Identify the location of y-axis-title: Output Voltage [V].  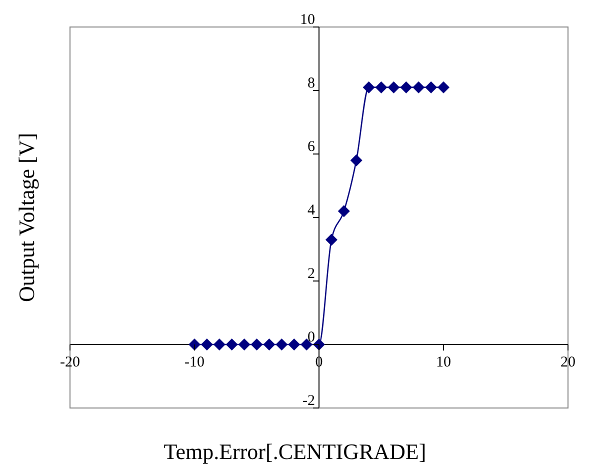
(26, 217).